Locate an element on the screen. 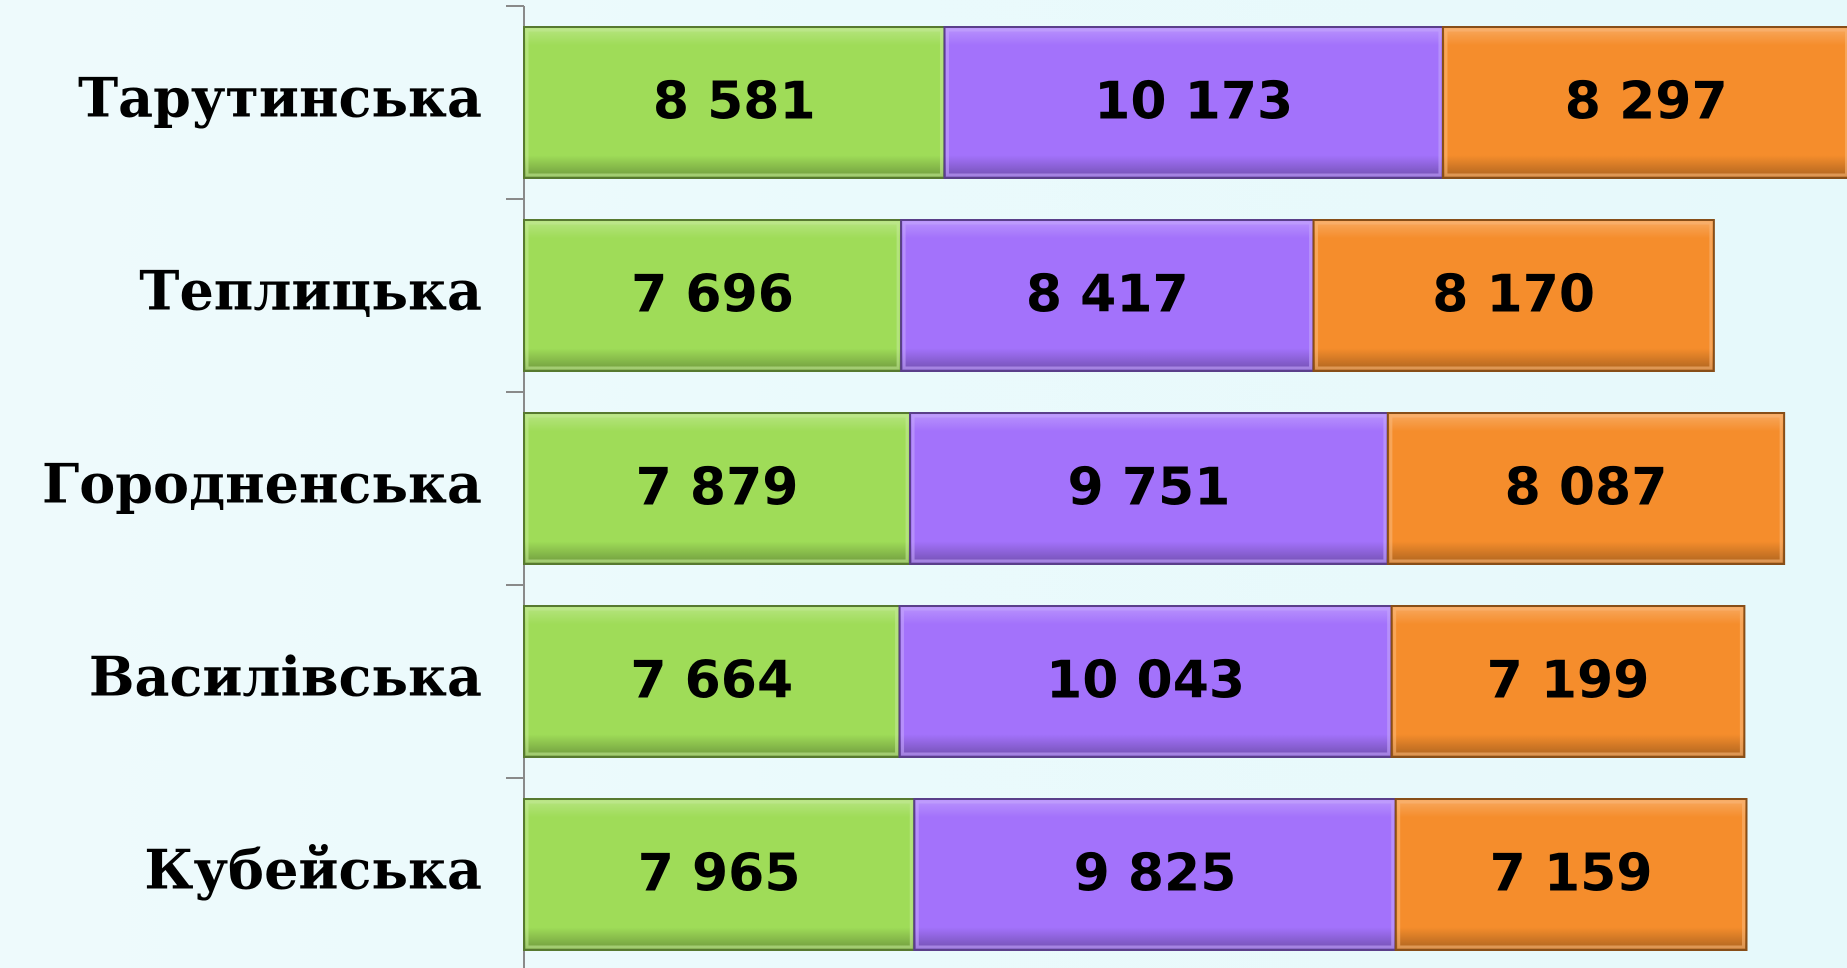 The height and width of the screenshot is (968, 1847). value-label: 7 664 is located at coordinates (711, 681).